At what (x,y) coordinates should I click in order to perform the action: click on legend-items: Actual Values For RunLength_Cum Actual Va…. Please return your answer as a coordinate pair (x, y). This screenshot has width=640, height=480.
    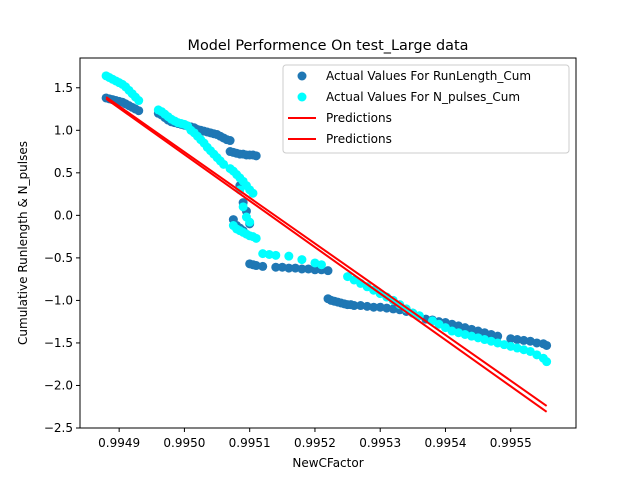
    Looking at the image, I should click on (409, 107).